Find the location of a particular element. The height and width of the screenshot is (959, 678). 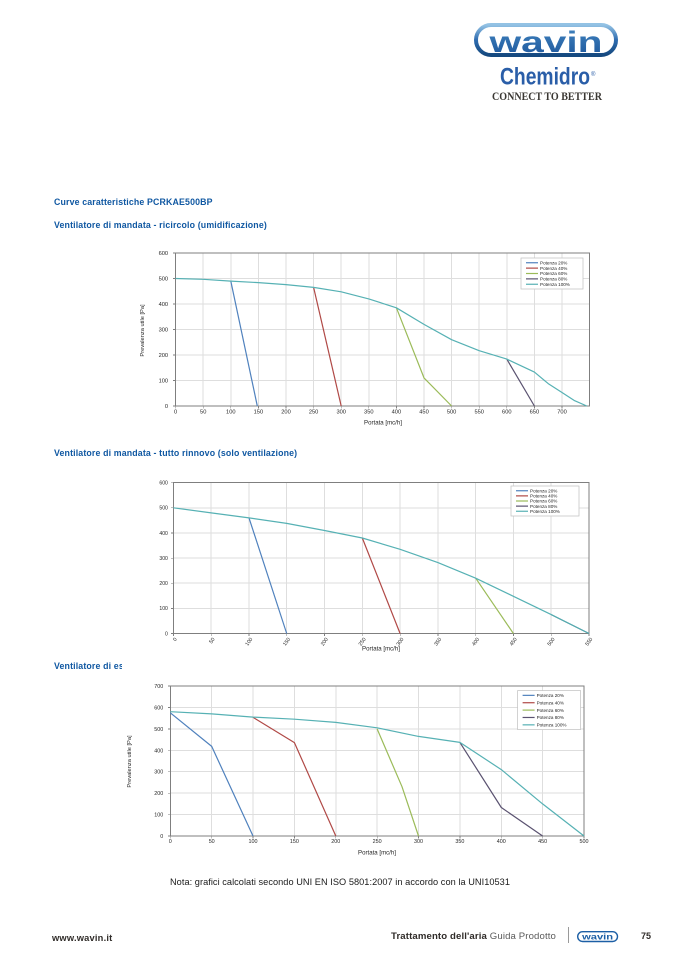

svg-text: 650 is located at coordinates (535, 412).